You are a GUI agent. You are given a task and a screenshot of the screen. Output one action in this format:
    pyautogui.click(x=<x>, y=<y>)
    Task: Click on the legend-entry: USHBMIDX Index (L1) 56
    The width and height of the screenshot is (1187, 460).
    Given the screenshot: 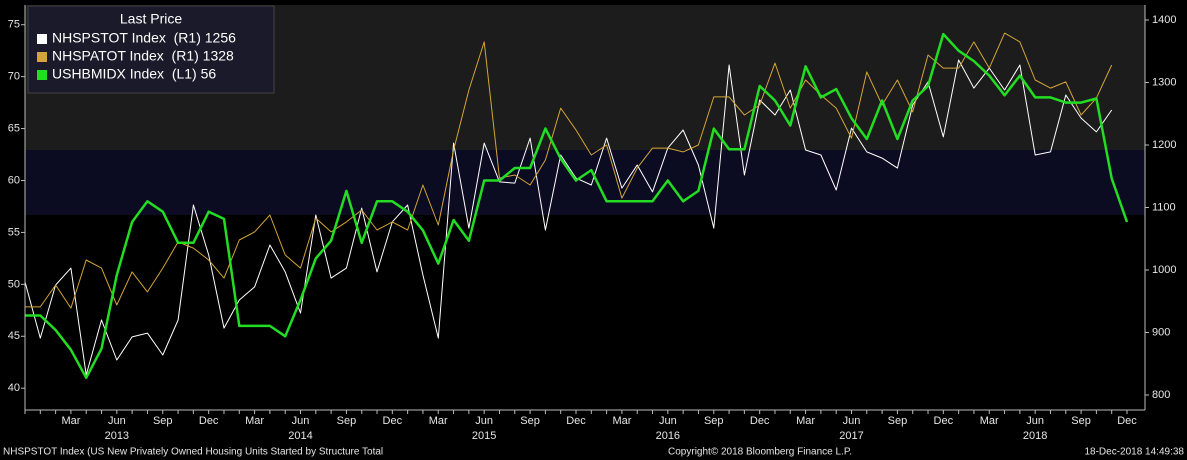 What is the action you would take?
    pyautogui.click(x=134, y=74)
    